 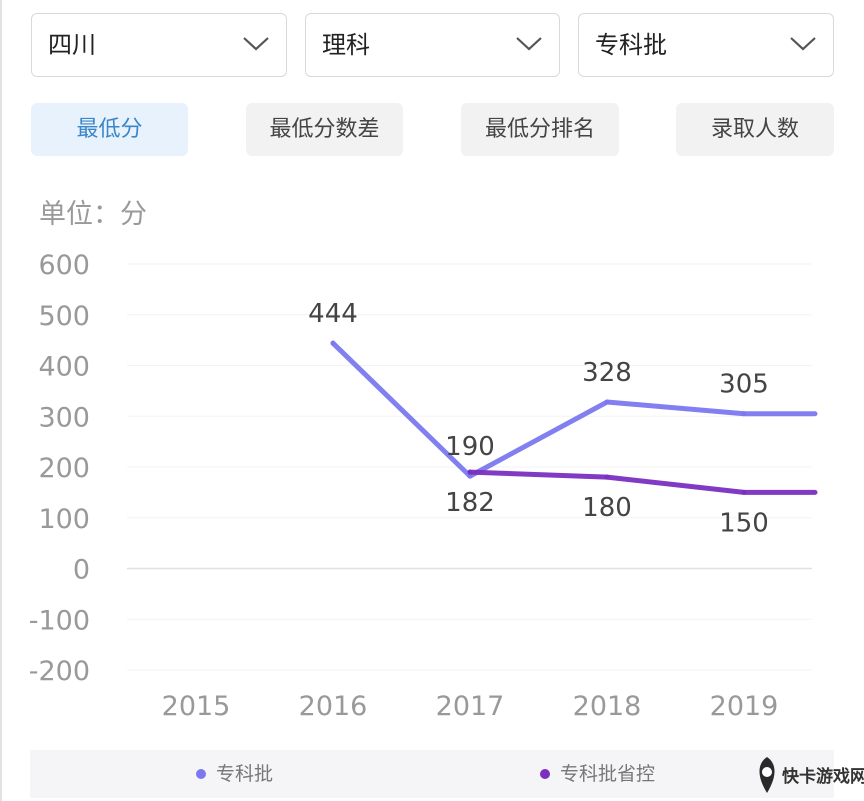 I want to click on y-tick-label: 200, so click(x=64, y=468).